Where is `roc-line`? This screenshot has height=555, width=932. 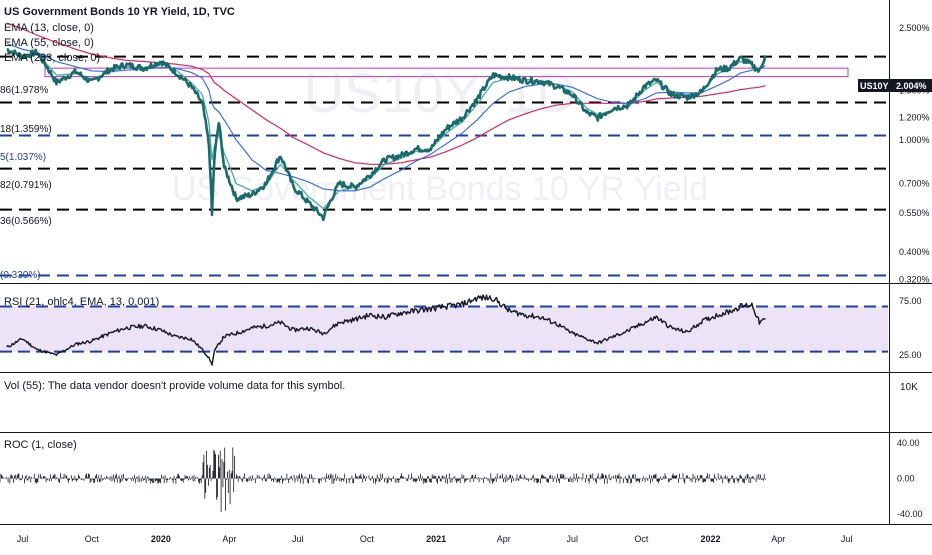
roc-line is located at coordinates (383, 479).